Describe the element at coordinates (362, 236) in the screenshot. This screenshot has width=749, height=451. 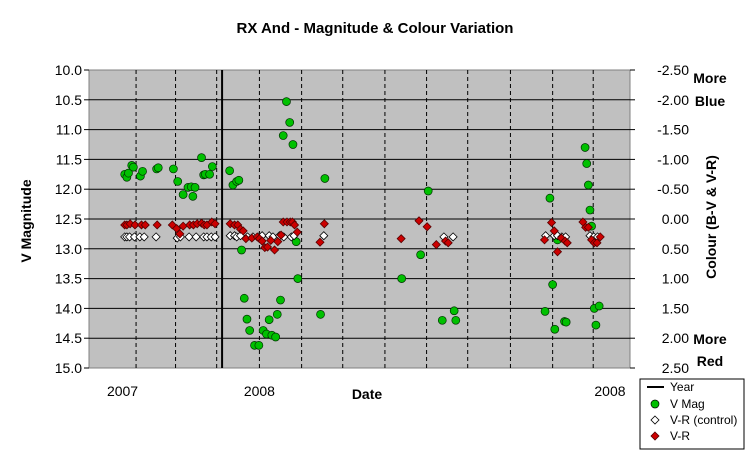
I see `series-v-r` at that location.